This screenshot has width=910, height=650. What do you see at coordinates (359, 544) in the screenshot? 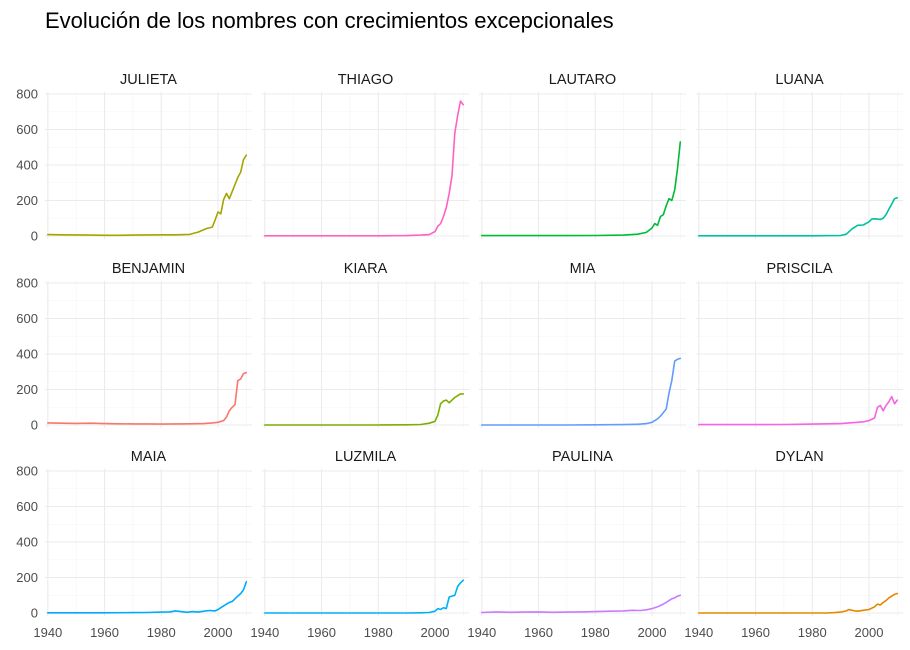
I see `facet-panel-luzmila: LUZMILA 1940 1960 1980 2000` at bounding box center [359, 544].